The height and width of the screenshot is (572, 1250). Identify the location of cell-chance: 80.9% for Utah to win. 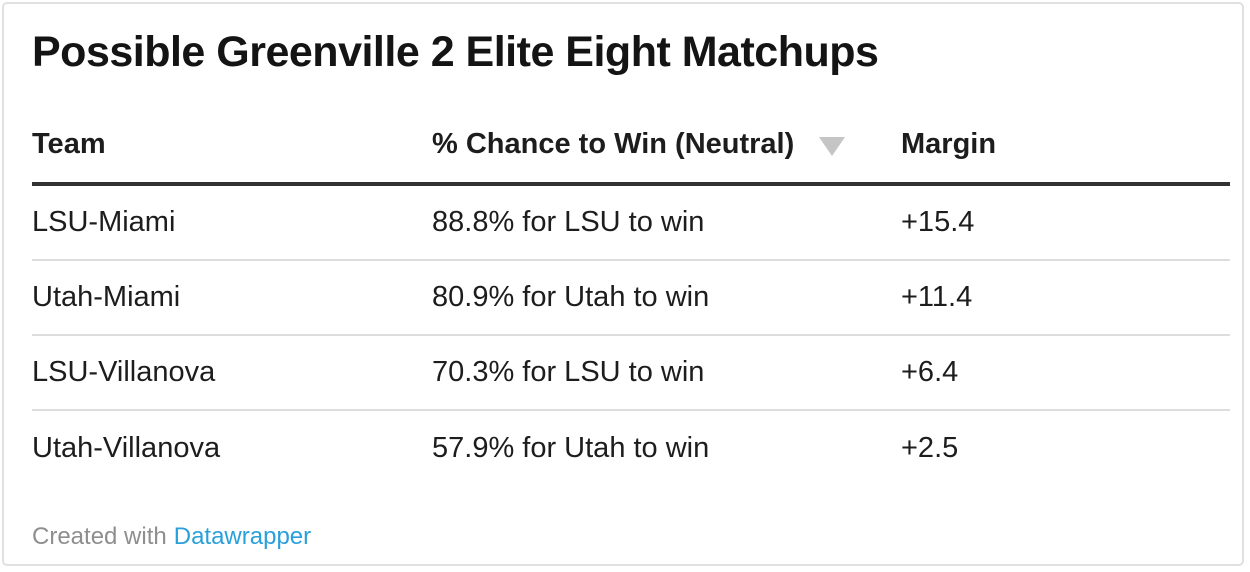
(571, 297).